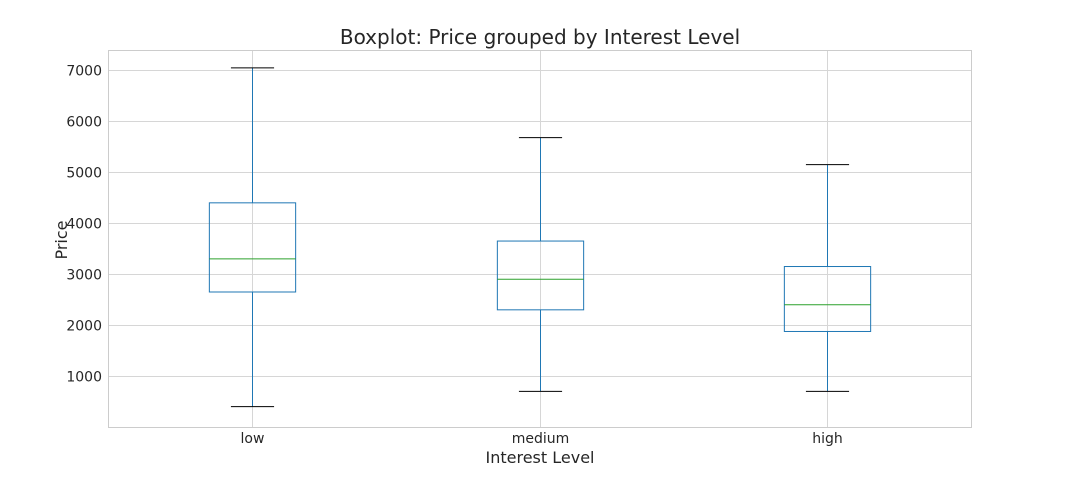 The image size is (1080, 504). Describe the element at coordinates (84, 72) in the screenshot. I see `y-tick-label: 7000` at that location.